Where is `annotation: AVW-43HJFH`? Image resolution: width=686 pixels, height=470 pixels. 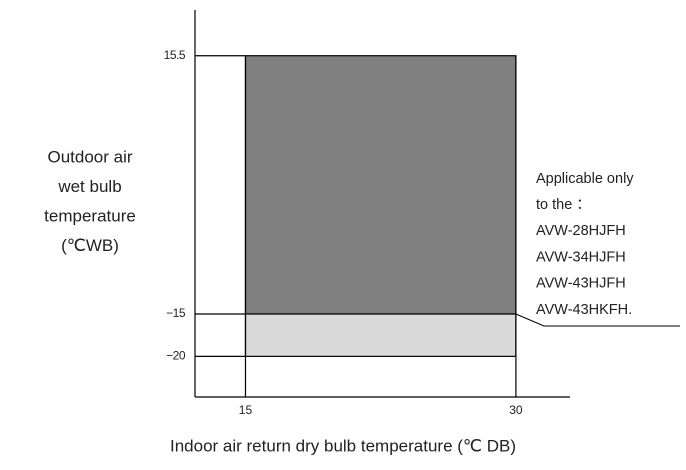
annotation: AVW-43HJFH is located at coordinates (581, 284).